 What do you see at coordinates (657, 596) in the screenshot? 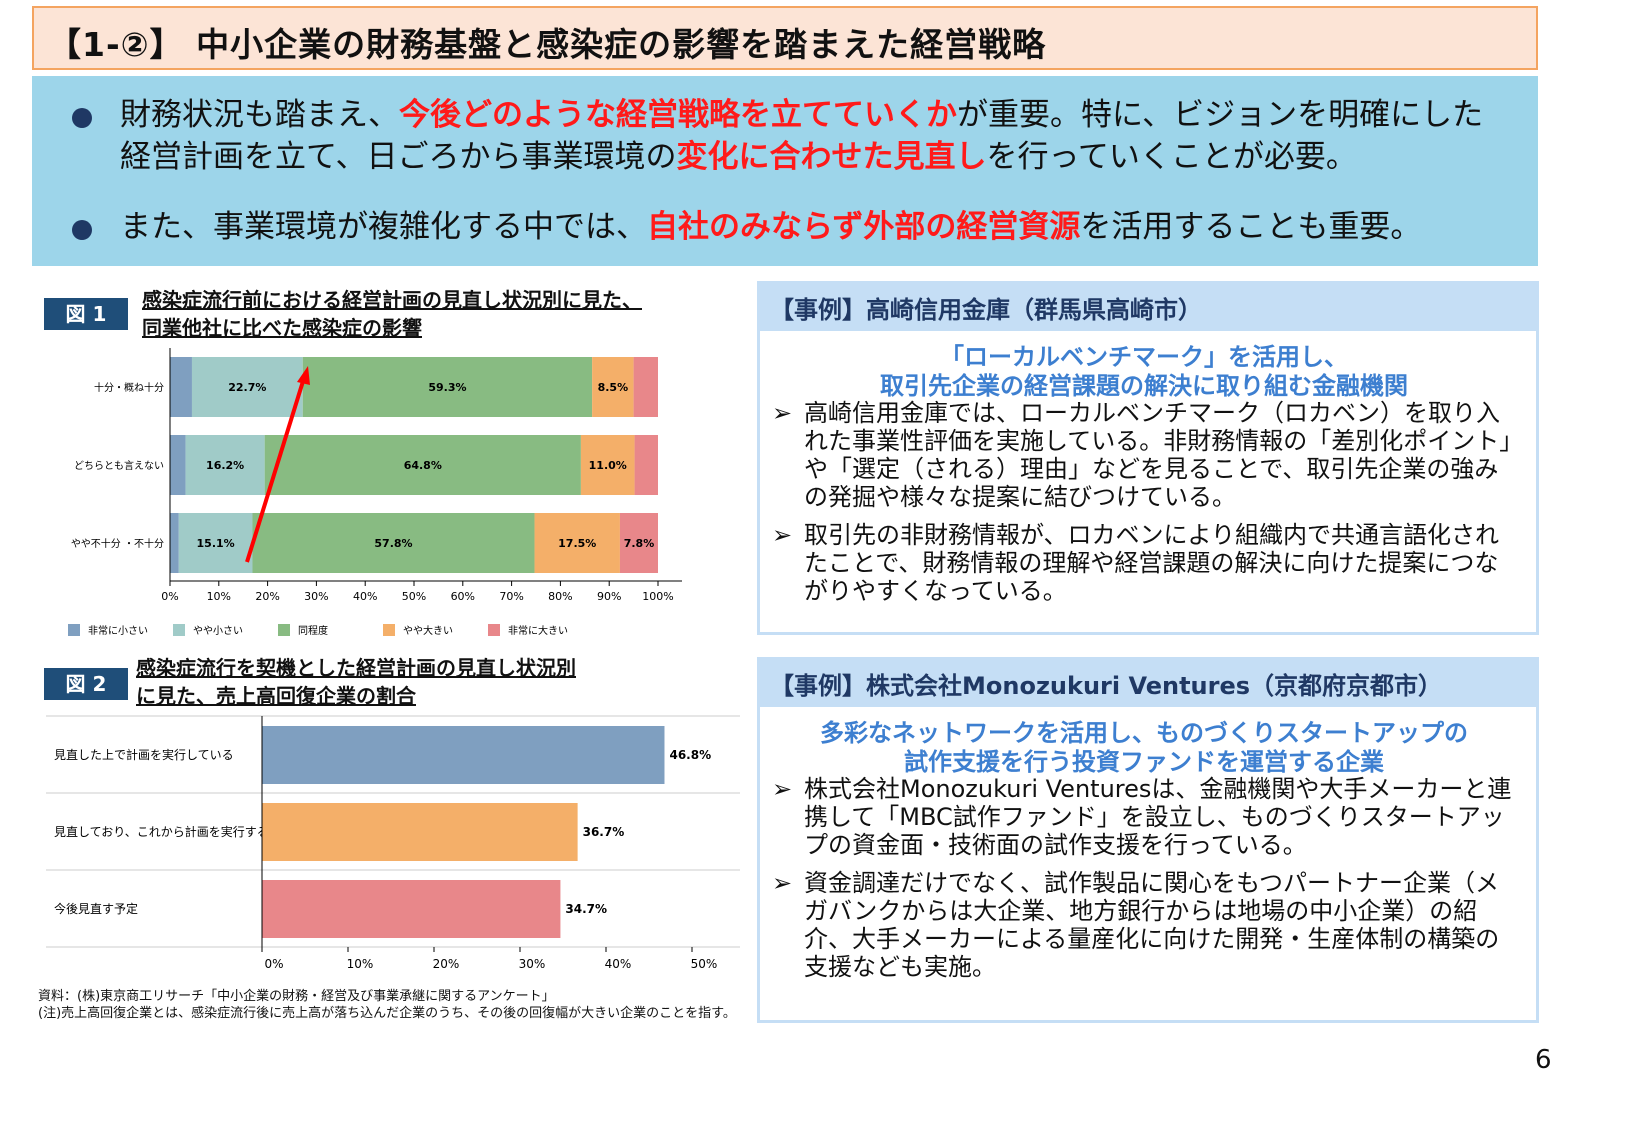
I see `x-tick-label: 100%` at bounding box center [657, 596].